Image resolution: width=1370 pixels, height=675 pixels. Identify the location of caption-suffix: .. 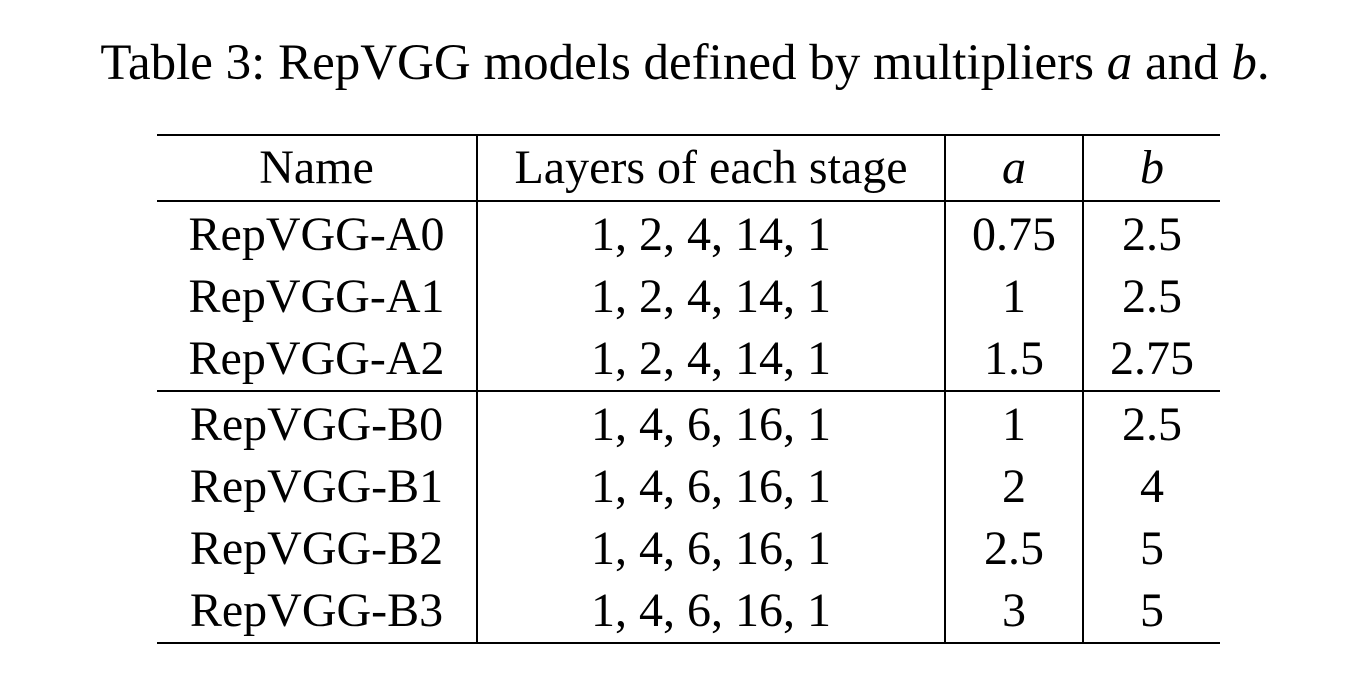
(1263, 63).